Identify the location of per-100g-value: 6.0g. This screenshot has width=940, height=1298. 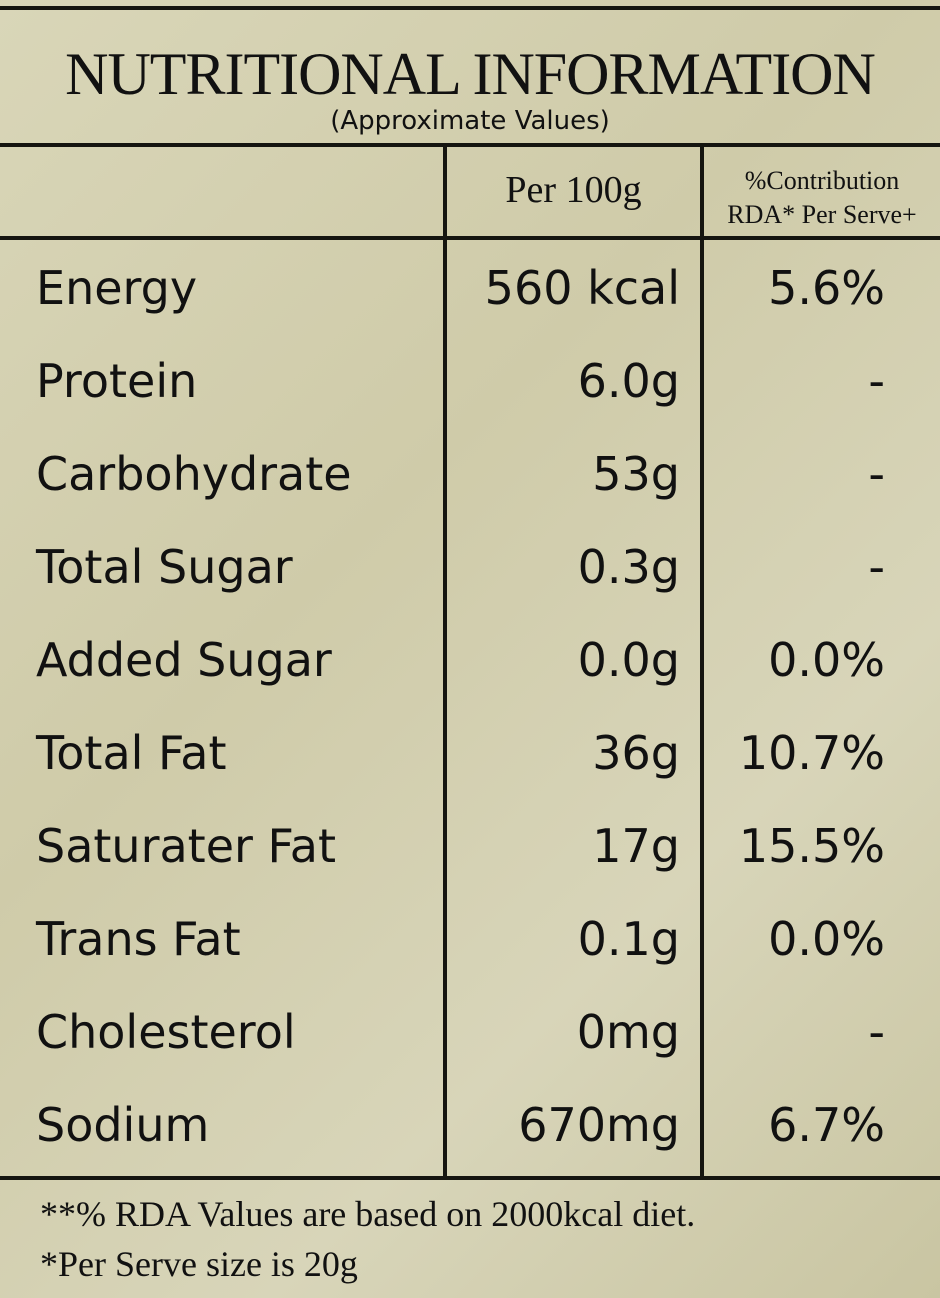
(628, 381).